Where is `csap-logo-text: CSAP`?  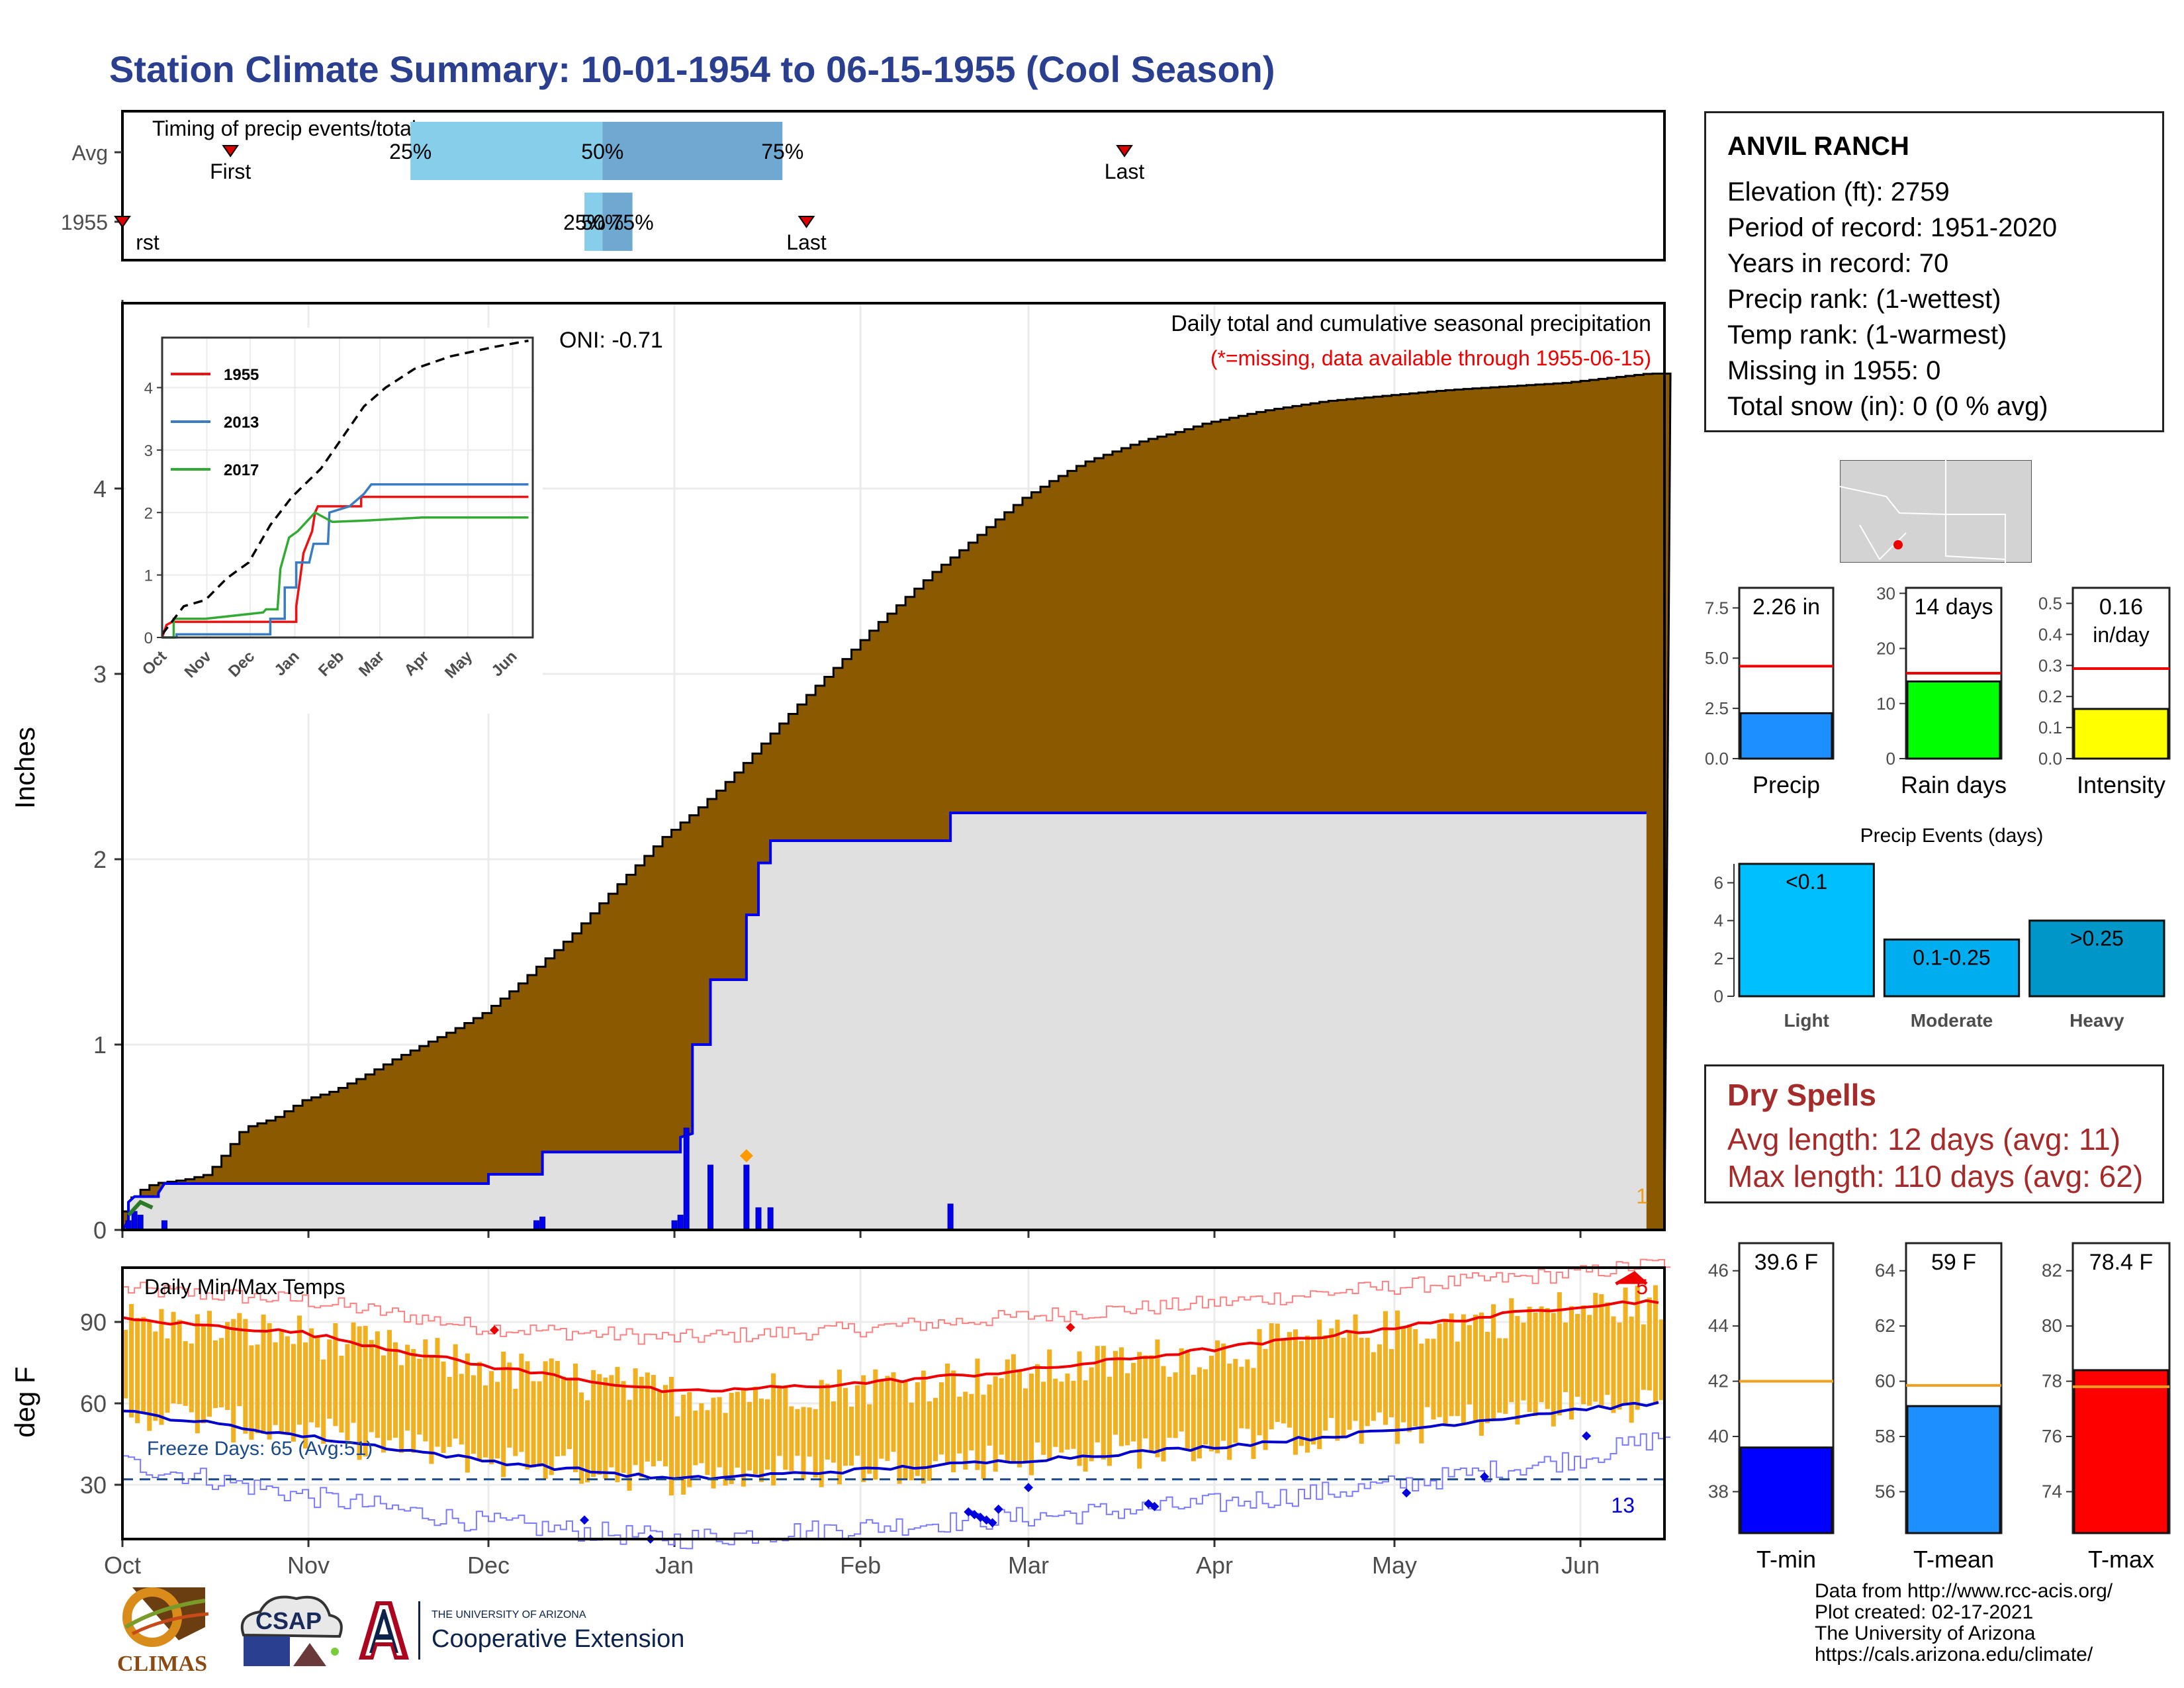 csap-logo-text: CSAP is located at coordinates (288, 1620).